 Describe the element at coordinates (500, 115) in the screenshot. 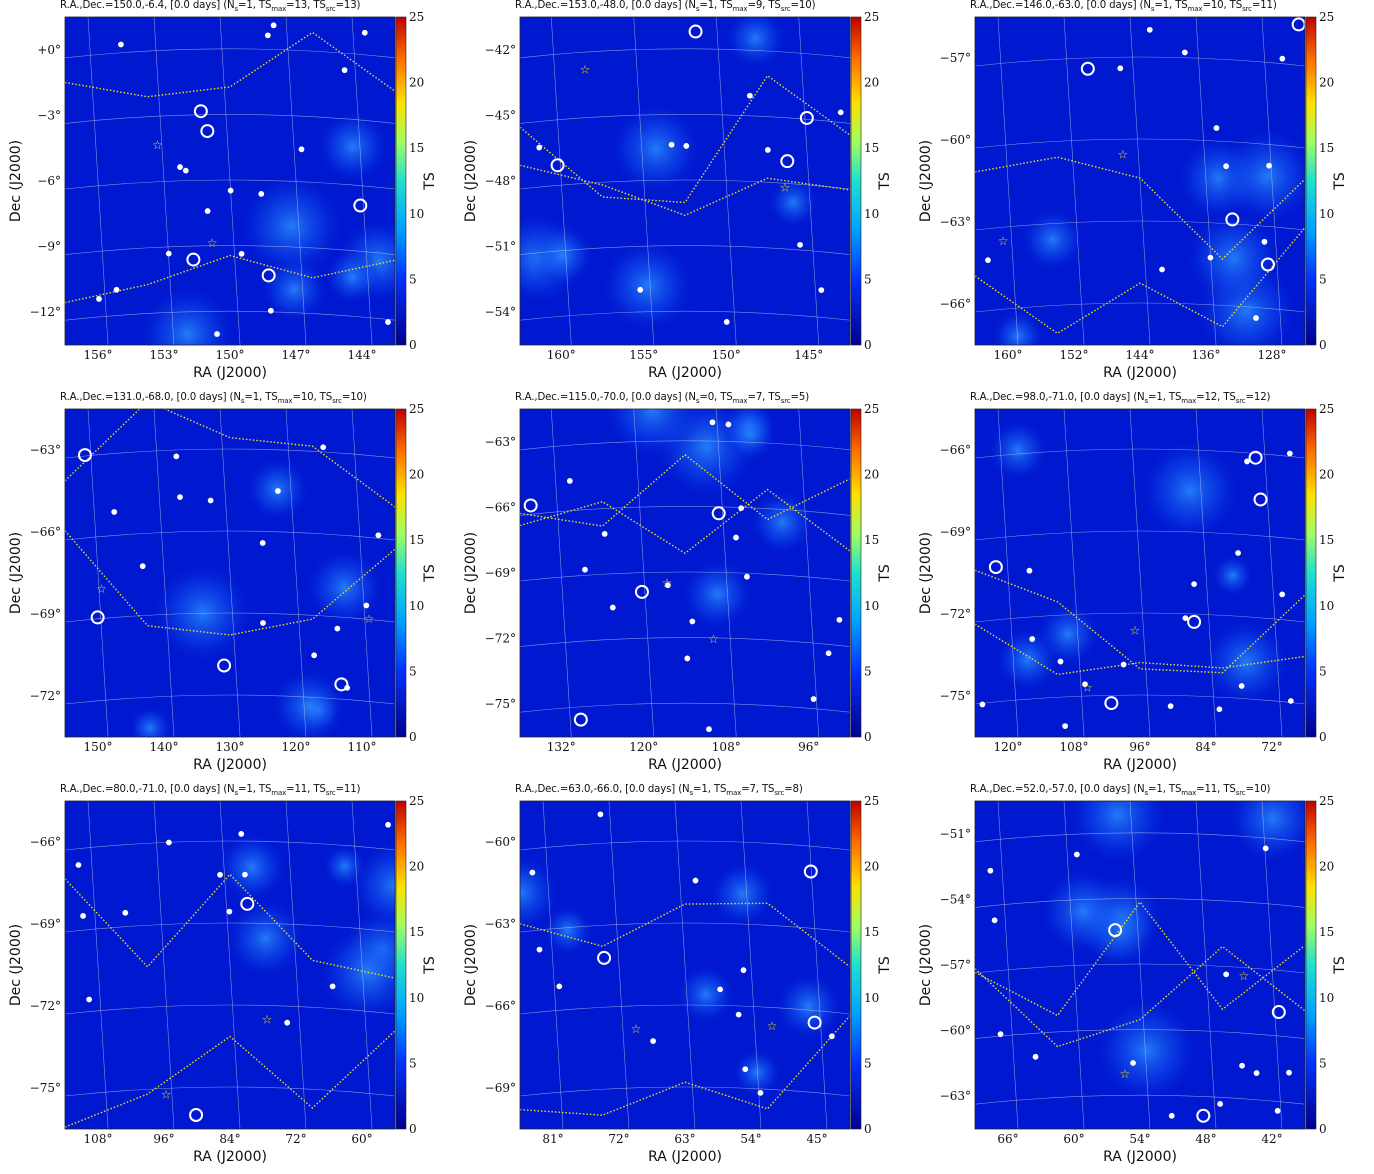

I see `dec-tick-label: −45°` at that location.